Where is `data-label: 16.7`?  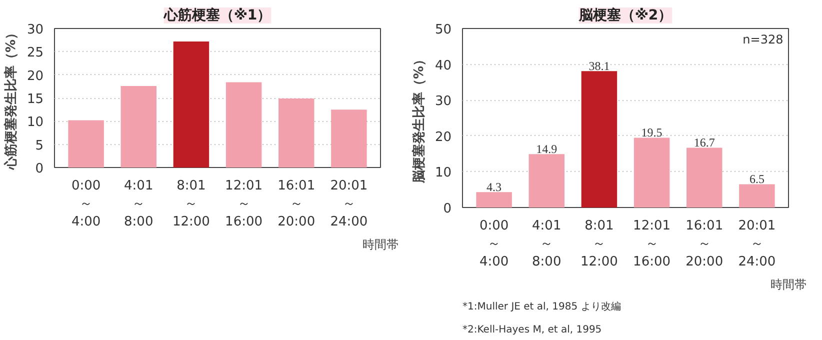 data-label: 16.7 is located at coordinates (704, 143).